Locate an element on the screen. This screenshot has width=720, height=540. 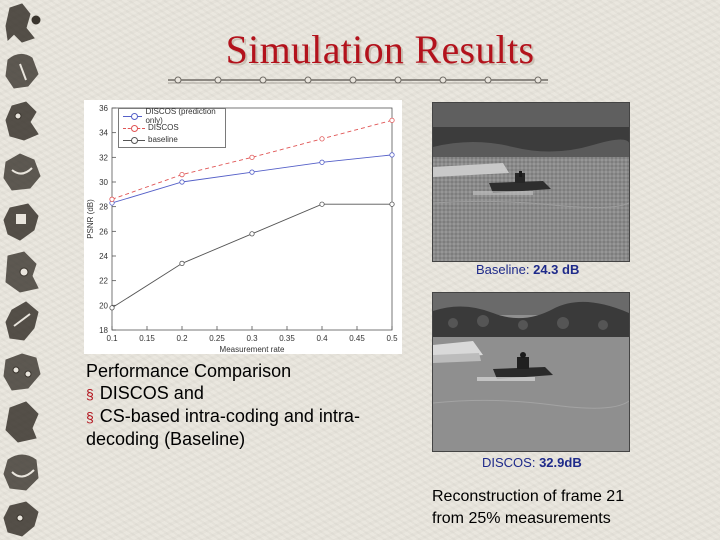
x-tick-label: 0.25 is located at coordinates (217, 338).